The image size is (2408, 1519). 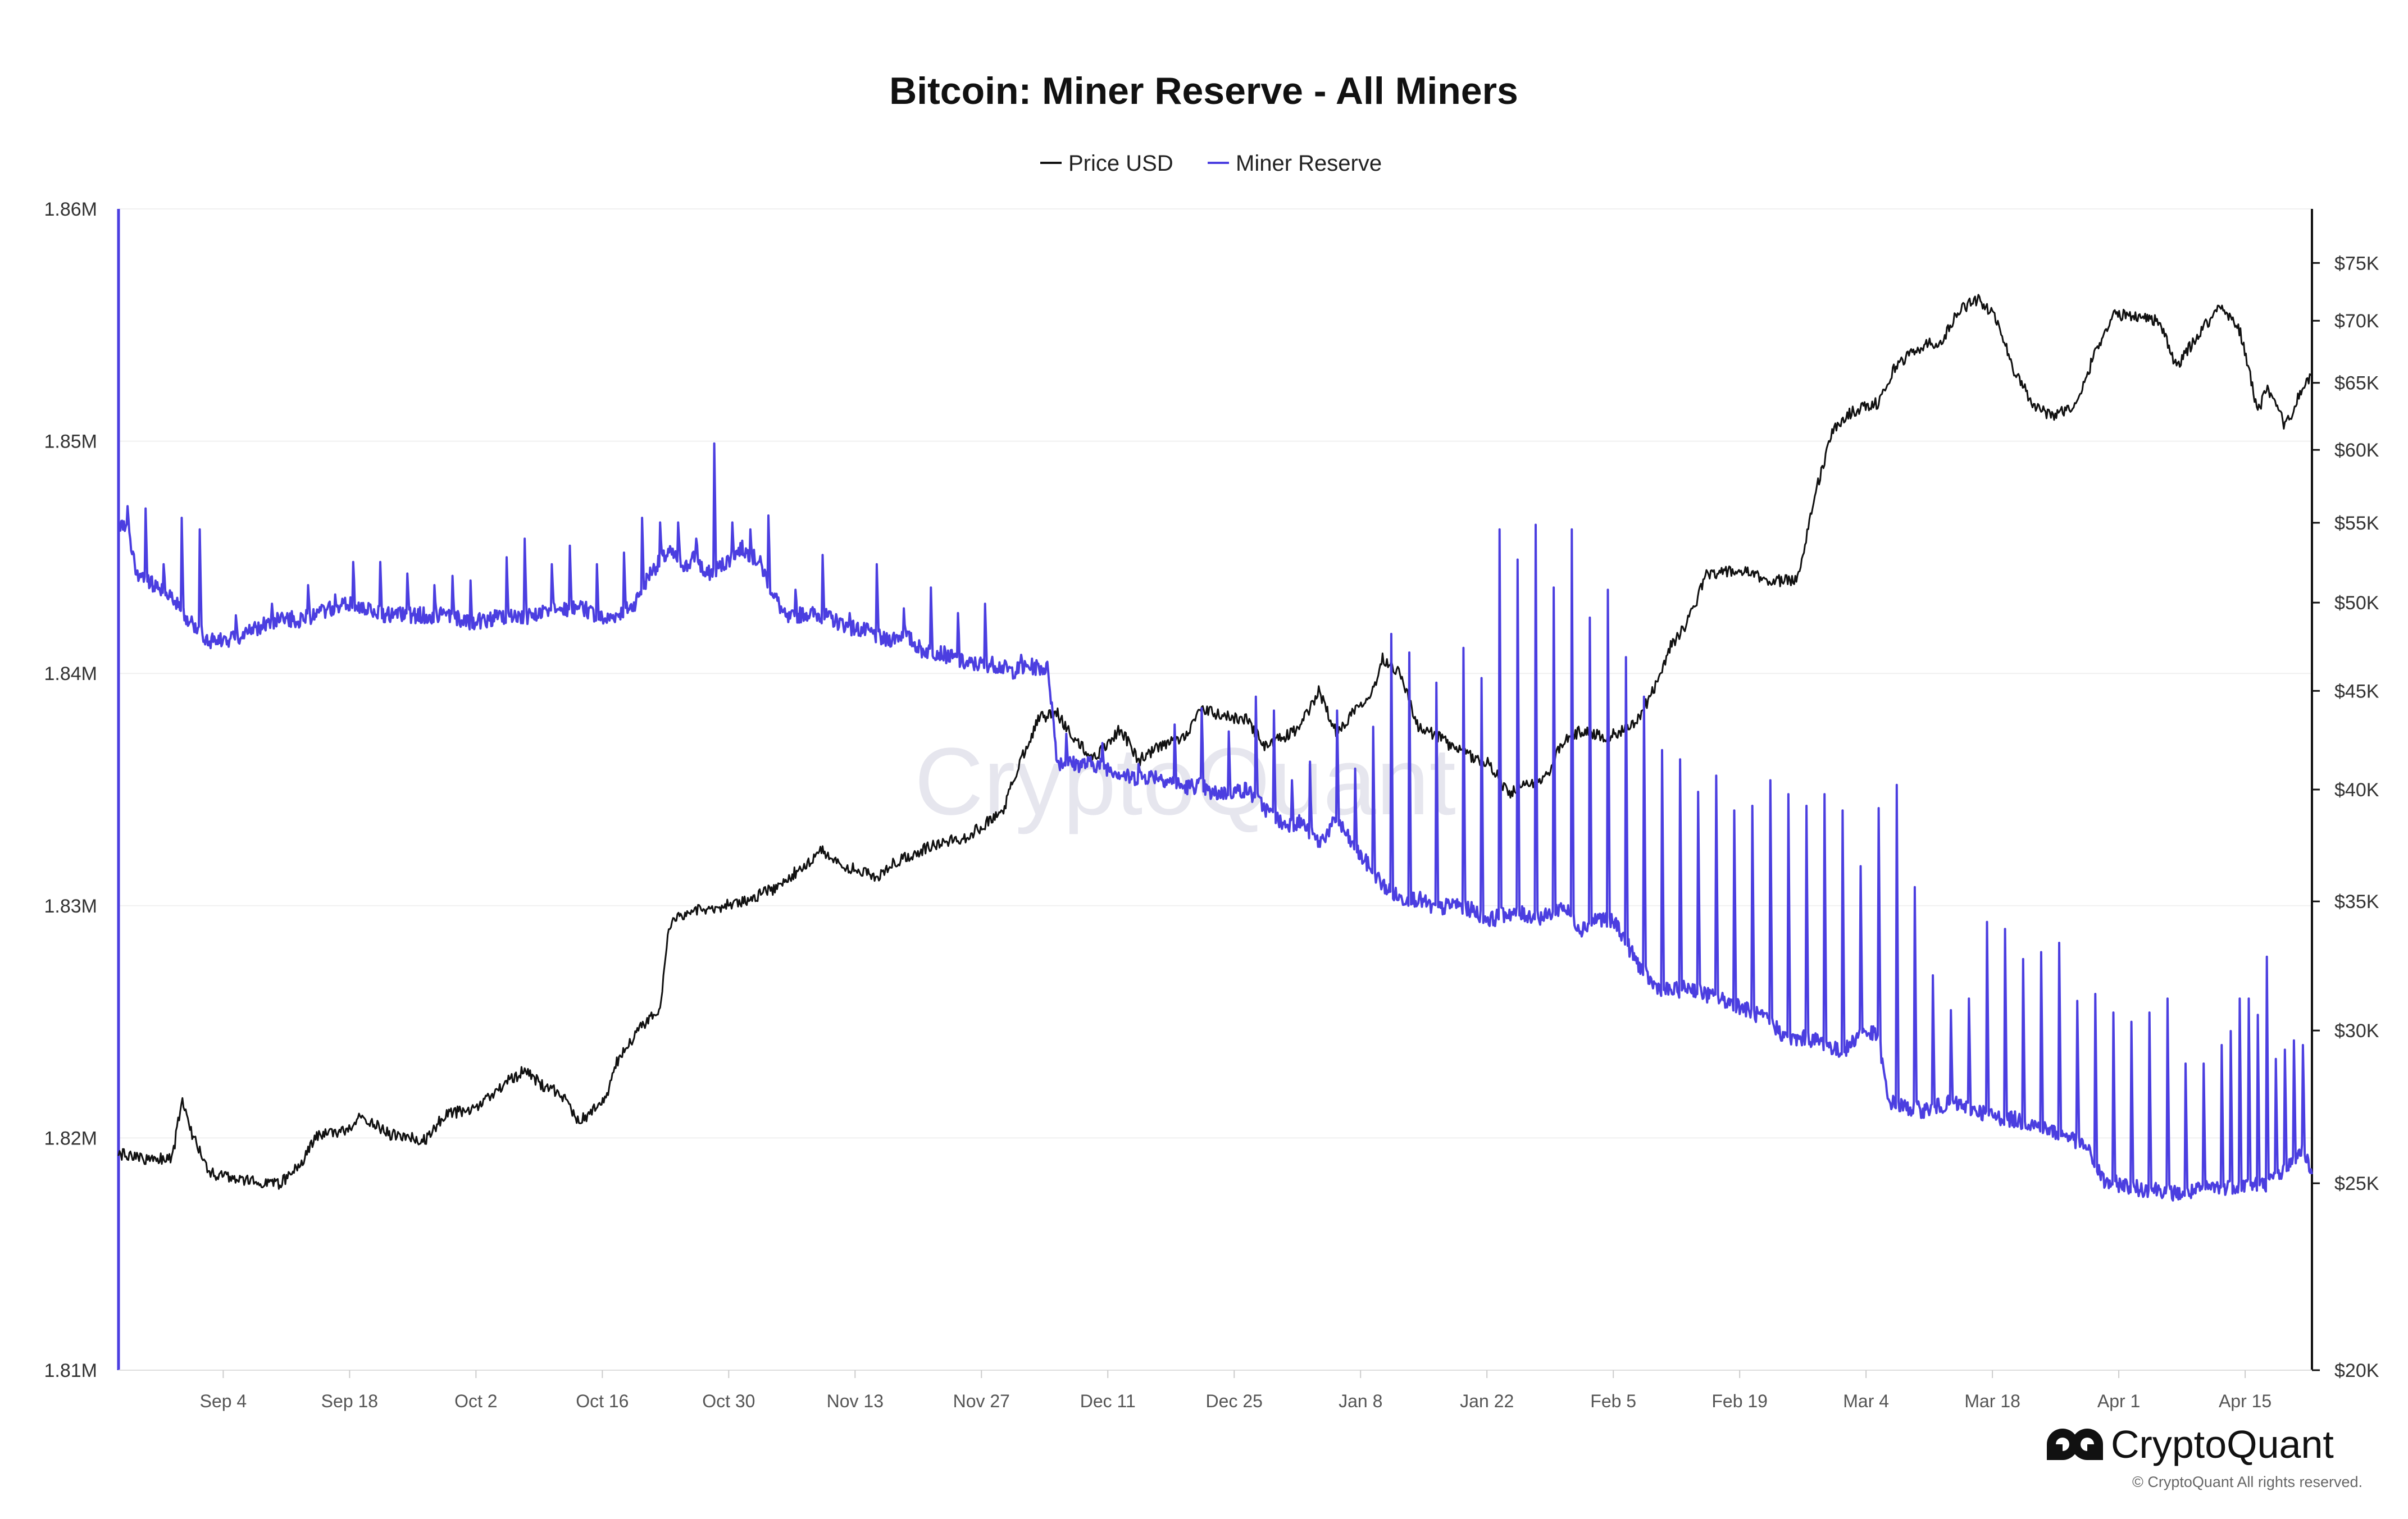 What do you see at coordinates (2356, 523) in the screenshot?
I see `right-tick-label: $55K` at bounding box center [2356, 523].